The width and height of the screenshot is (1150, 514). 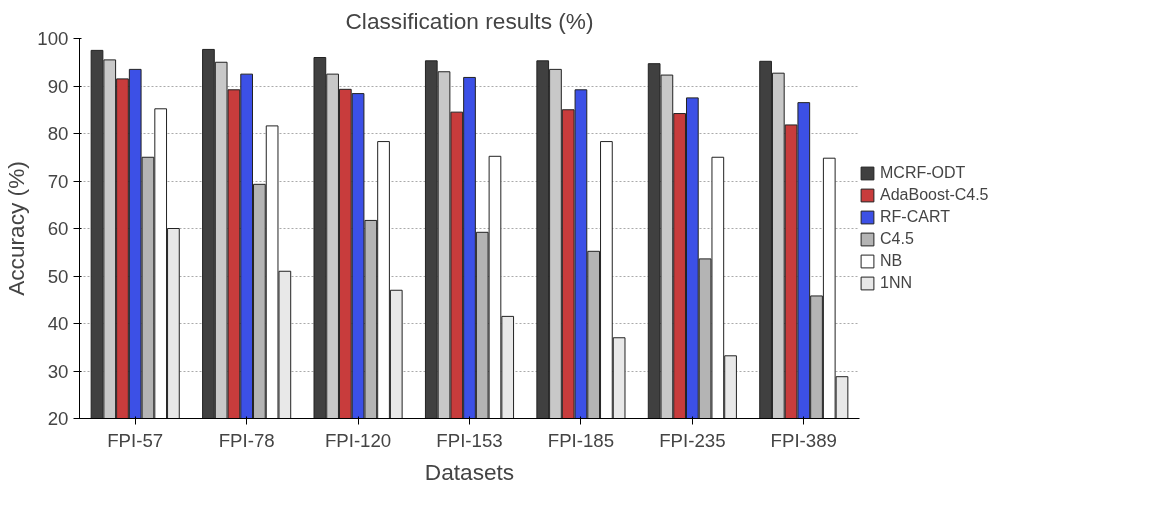 What do you see at coordinates (246, 440) in the screenshot?
I see `x-tick-label: FPI-78` at bounding box center [246, 440].